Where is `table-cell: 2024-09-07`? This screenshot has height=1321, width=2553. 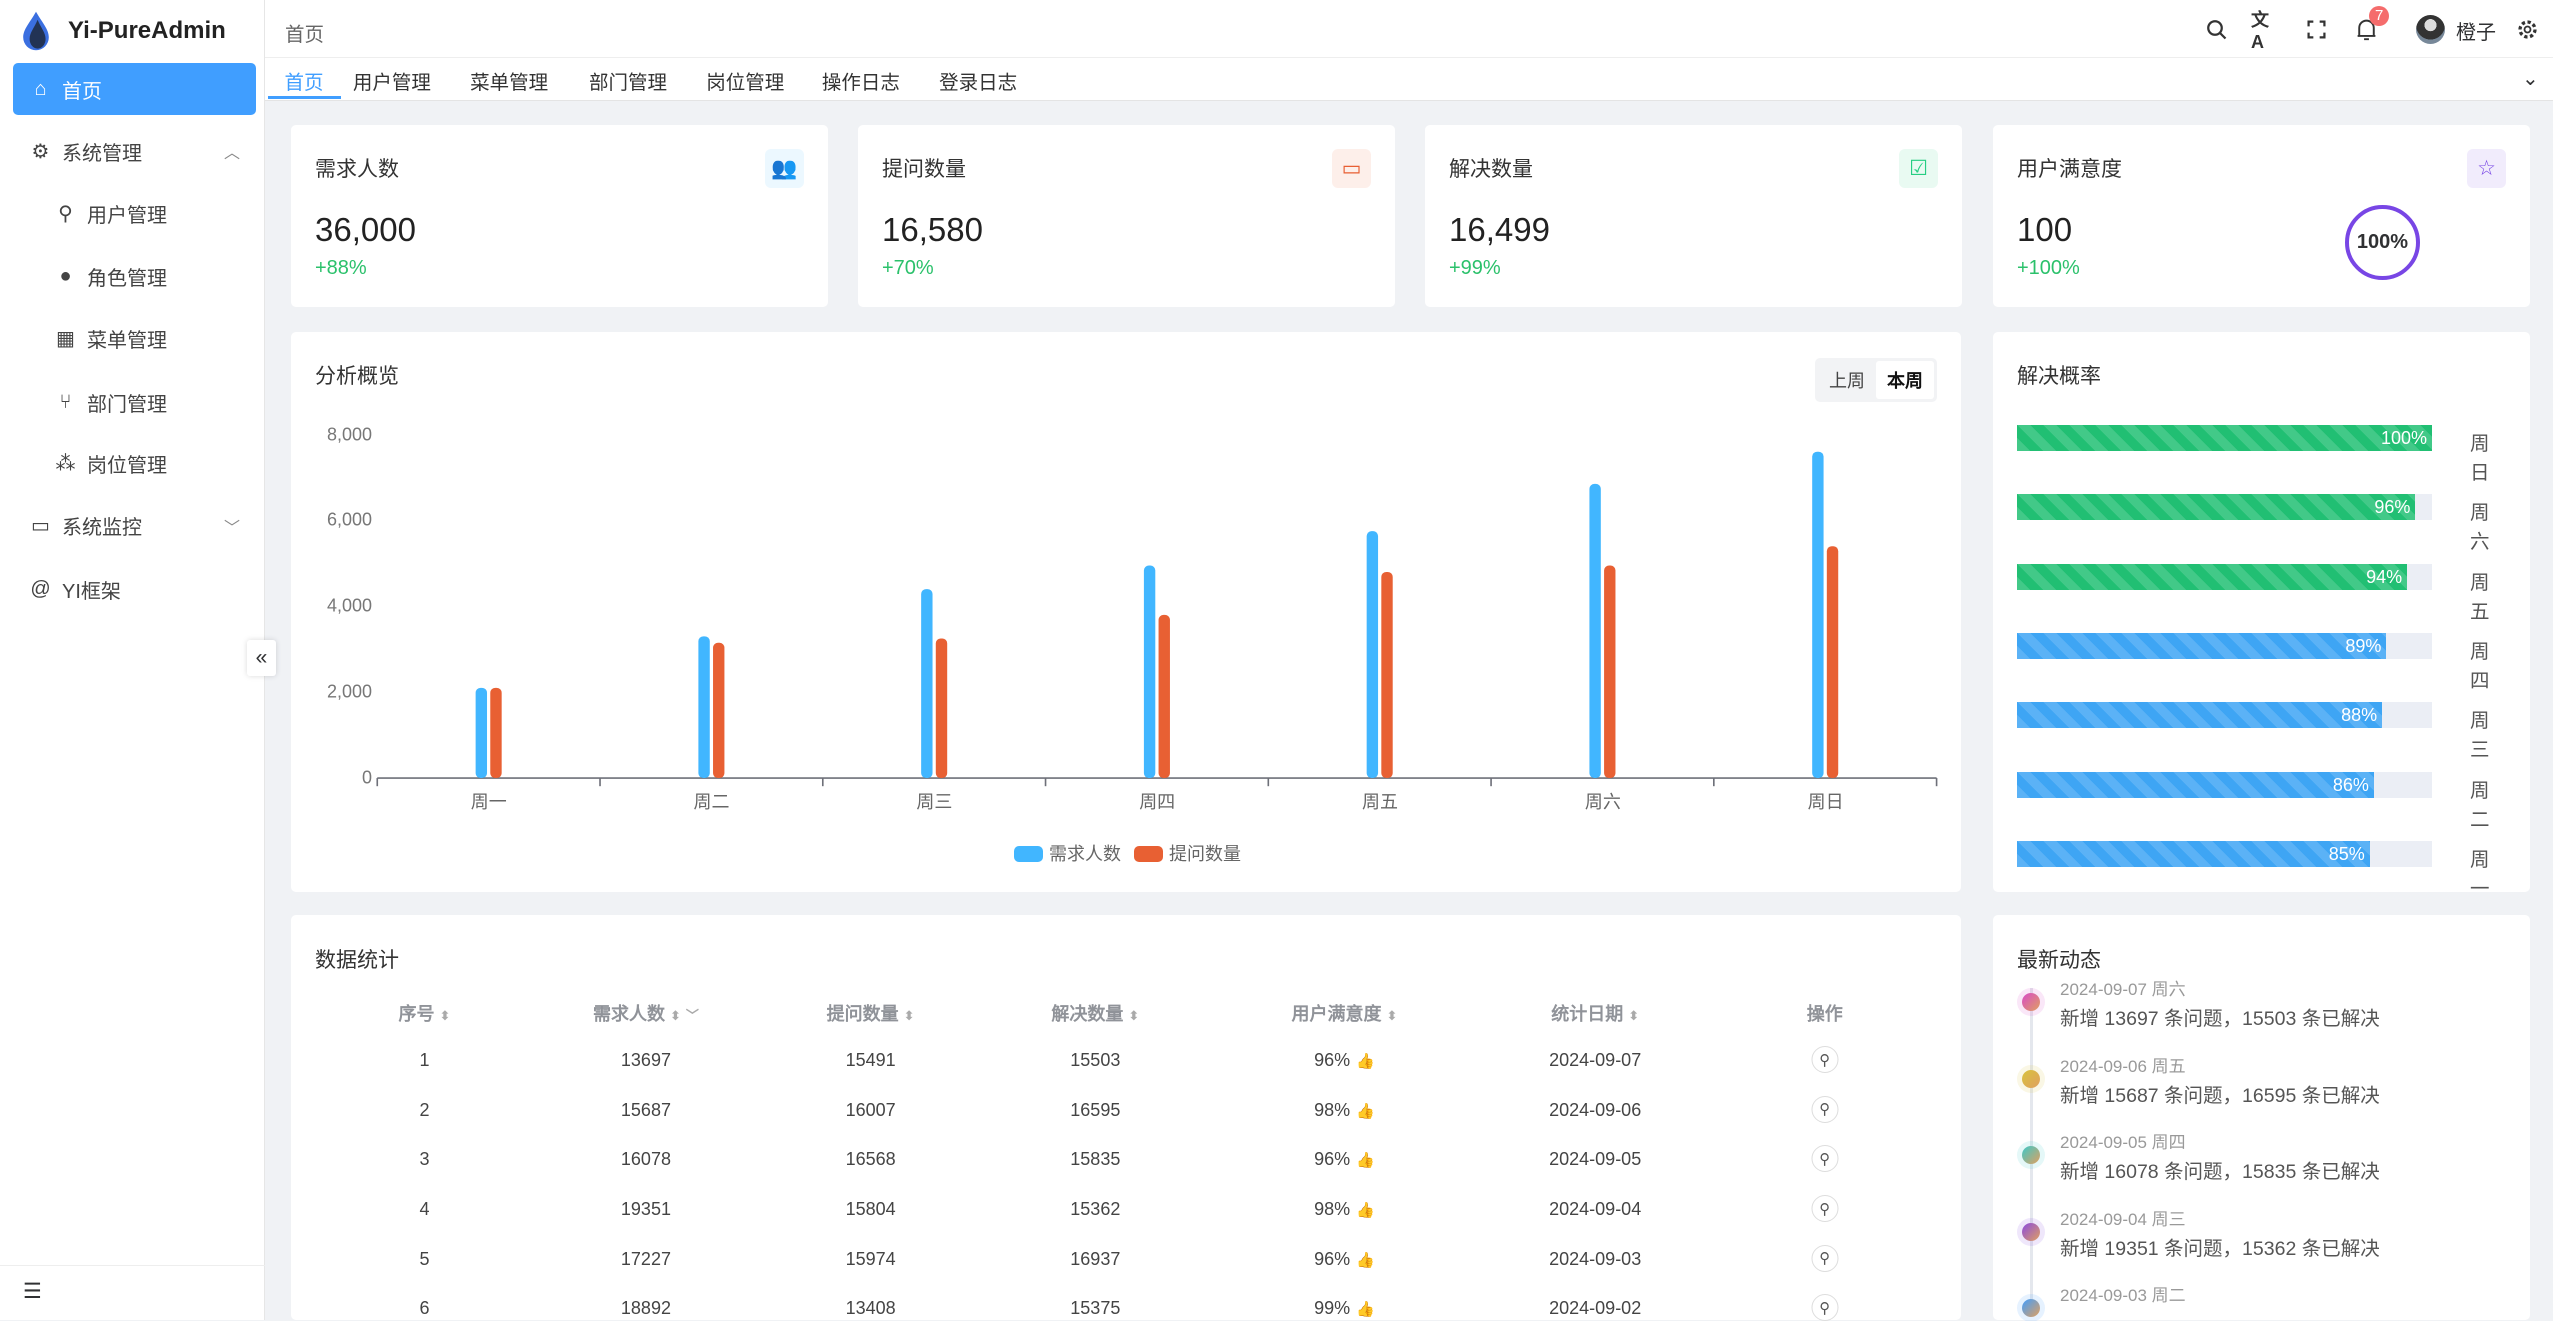
table-cell: 2024-09-07 is located at coordinates (1595, 1060).